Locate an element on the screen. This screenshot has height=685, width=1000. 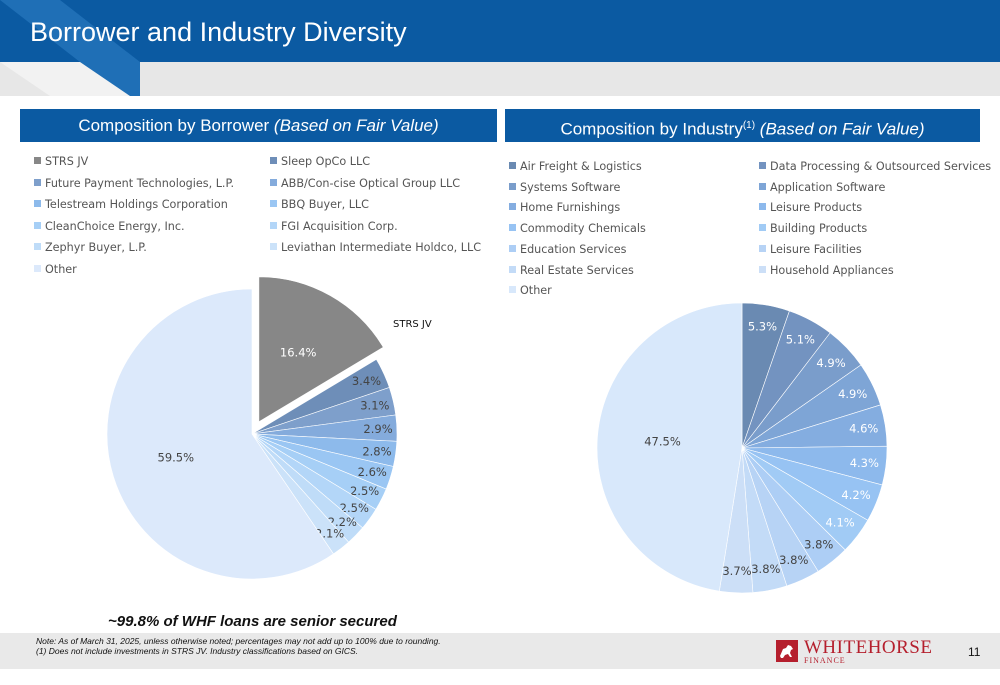
legend-label: Sleep OpCo LLC is located at coordinates (326, 161).